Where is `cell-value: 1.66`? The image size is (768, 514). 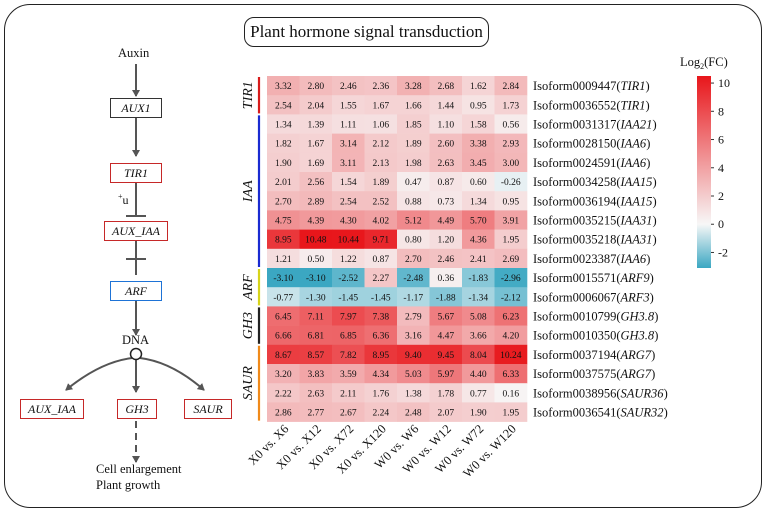 cell-value: 1.66 is located at coordinates (413, 106).